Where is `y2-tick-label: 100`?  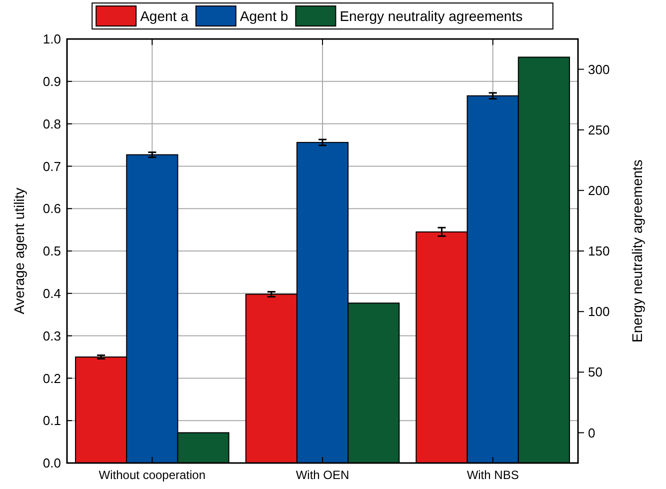 y2-tick-label: 100 is located at coordinates (599, 312).